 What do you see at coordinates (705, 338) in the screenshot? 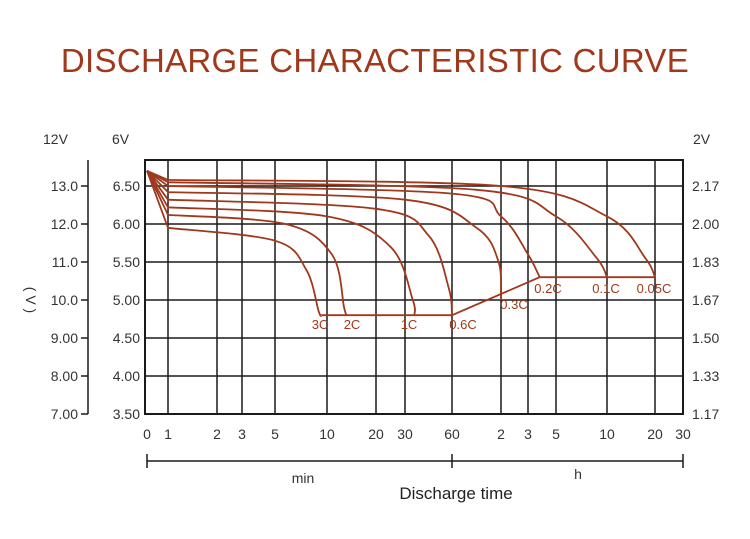
I see `y-tick-label-2v: 1.50` at bounding box center [705, 338].